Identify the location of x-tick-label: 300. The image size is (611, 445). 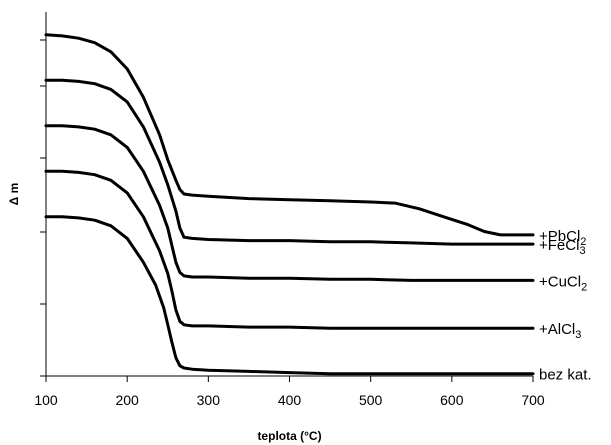
(209, 400).